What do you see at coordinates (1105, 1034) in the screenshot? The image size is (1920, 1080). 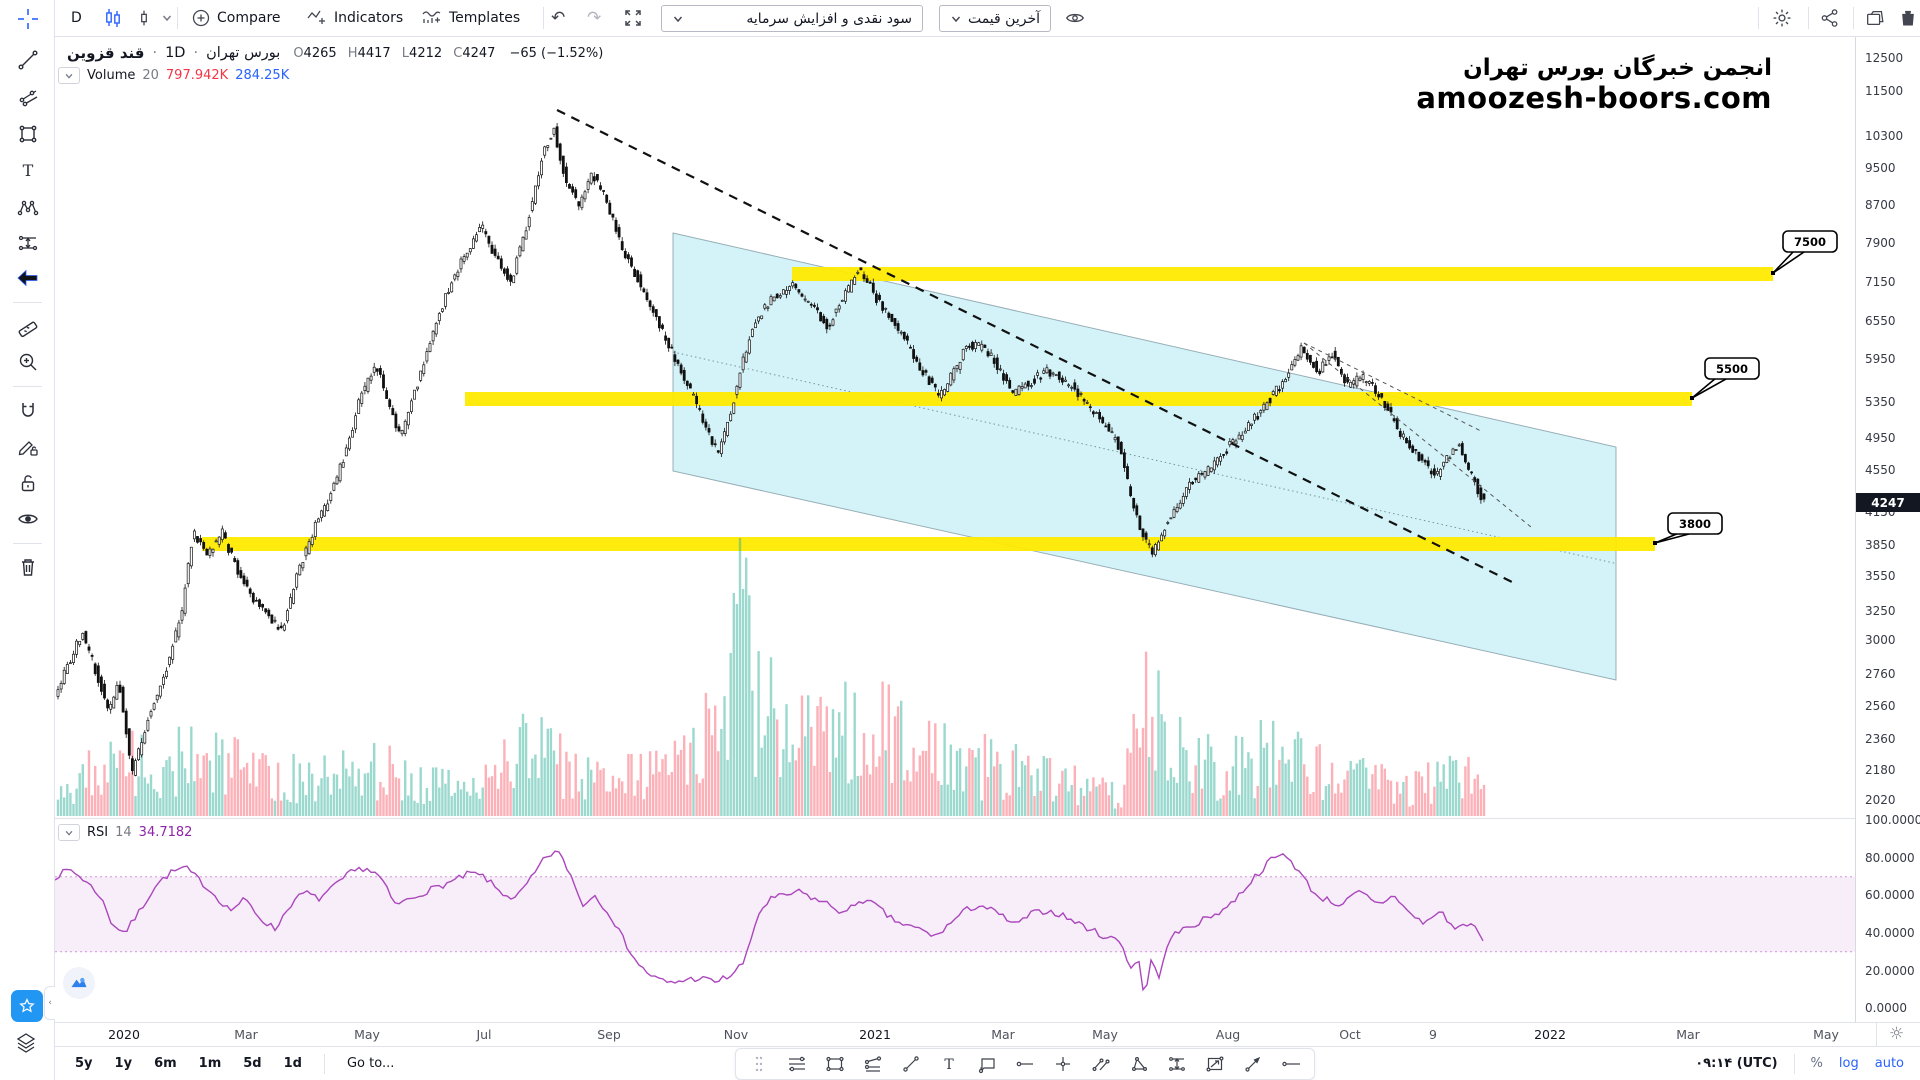 I see `time-tick: May` at bounding box center [1105, 1034].